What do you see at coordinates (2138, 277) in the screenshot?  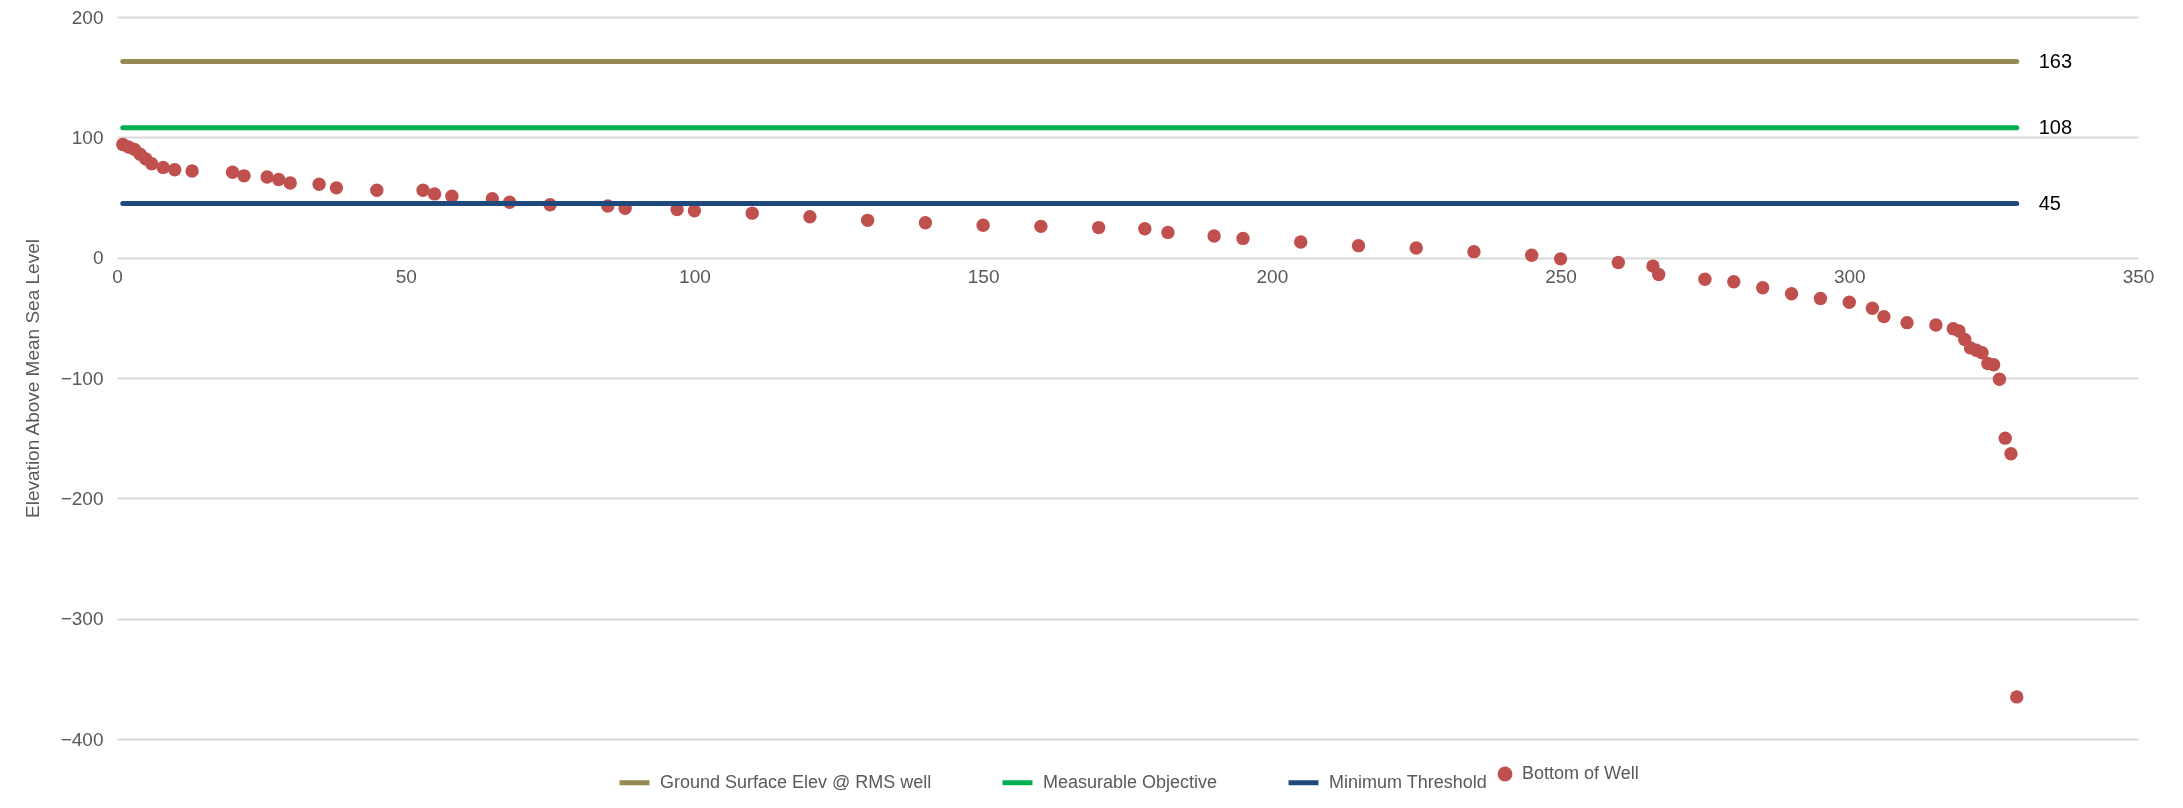 I see `x-tick-label: 350` at bounding box center [2138, 277].